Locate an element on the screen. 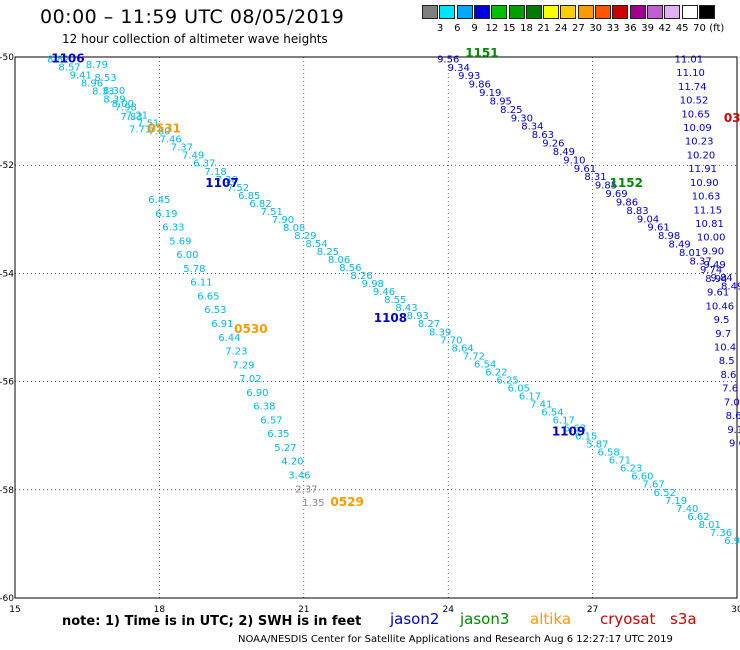 The width and height of the screenshot is (740, 650). wave-height-value: 6.11 is located at coordinates (201, 283).